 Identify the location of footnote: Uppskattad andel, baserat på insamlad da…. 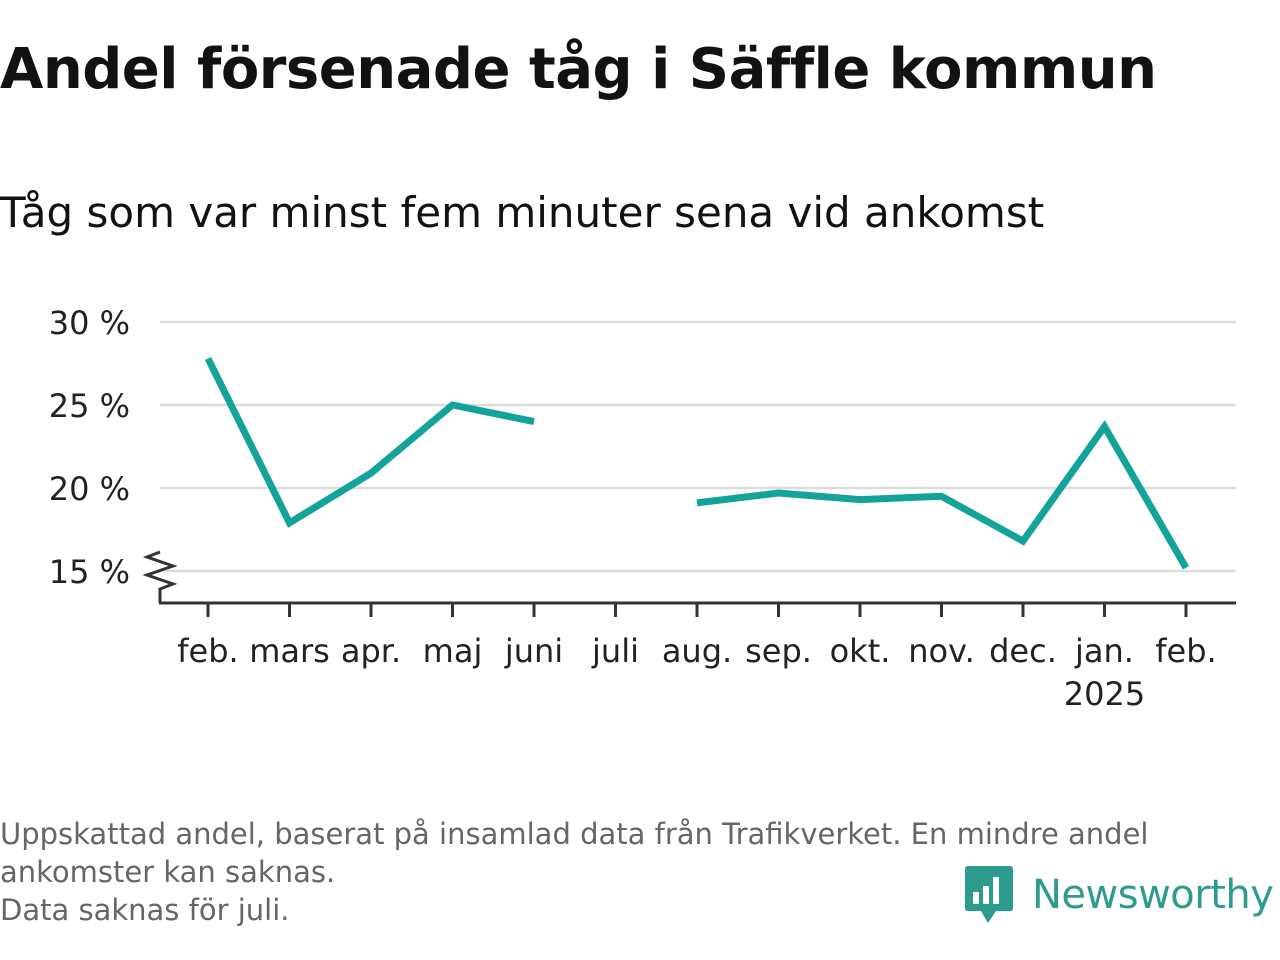
(632, 871).